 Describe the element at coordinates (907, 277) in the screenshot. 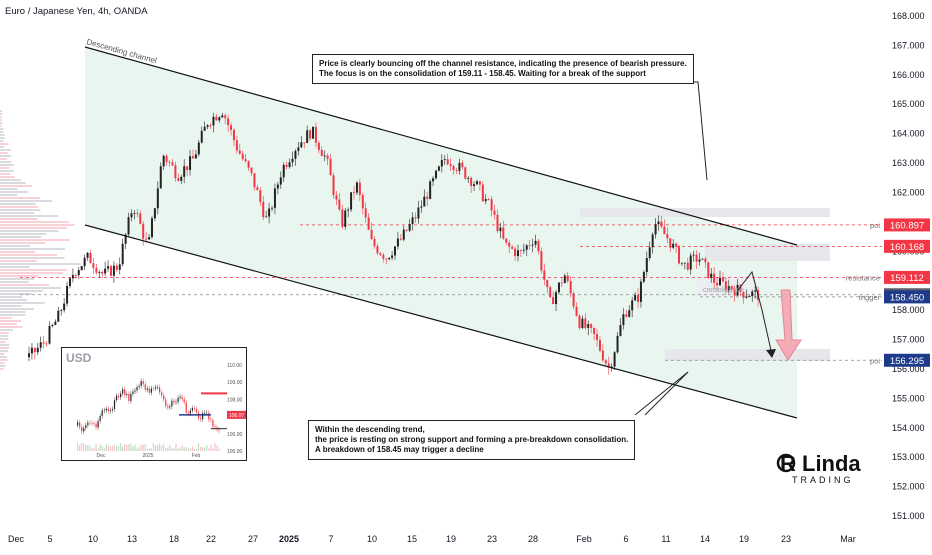

I see `price-label-resistance` at that location.